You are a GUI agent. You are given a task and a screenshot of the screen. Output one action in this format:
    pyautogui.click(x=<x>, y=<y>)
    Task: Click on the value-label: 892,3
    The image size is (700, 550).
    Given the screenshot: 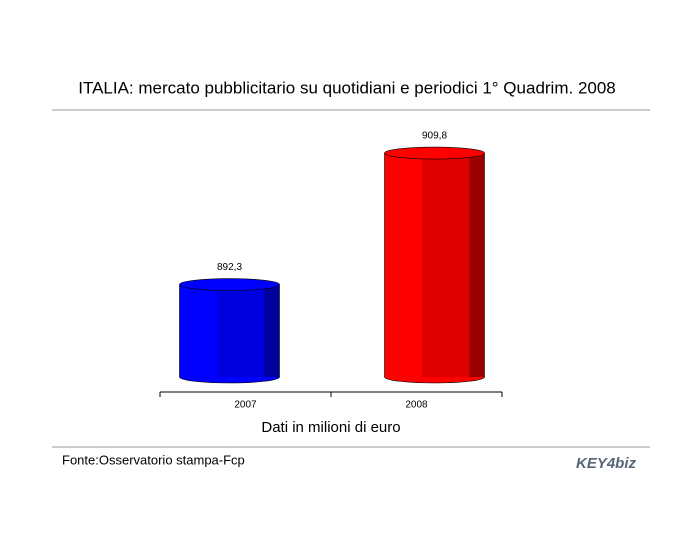 What is the action you would take?
    pyautogui.click(x=229, y=267)
    